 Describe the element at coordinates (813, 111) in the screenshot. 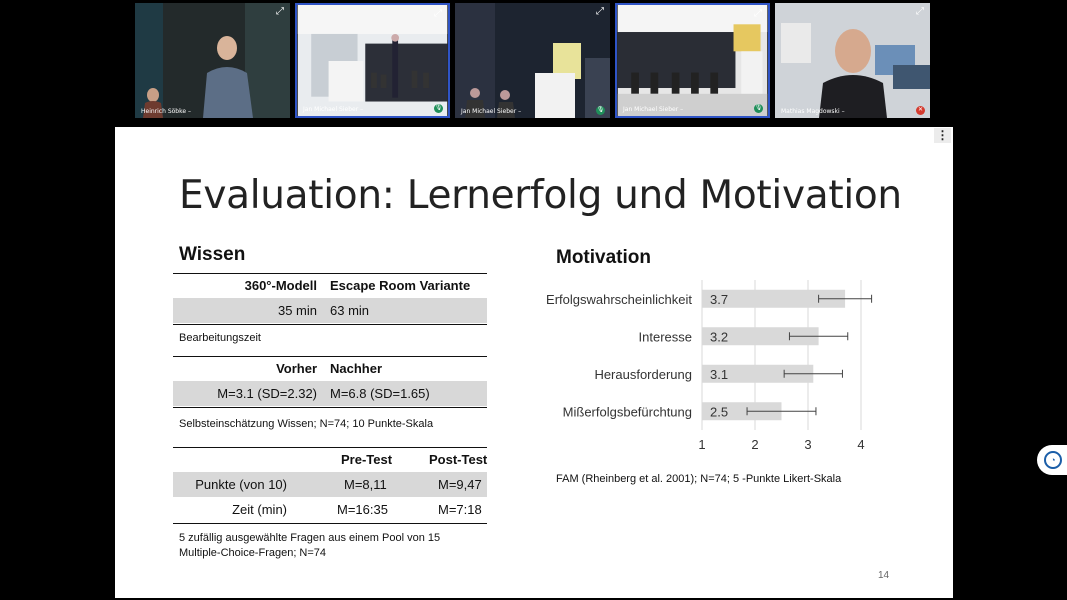

I see `participant-name: Mathias Magdowski –` at that location.